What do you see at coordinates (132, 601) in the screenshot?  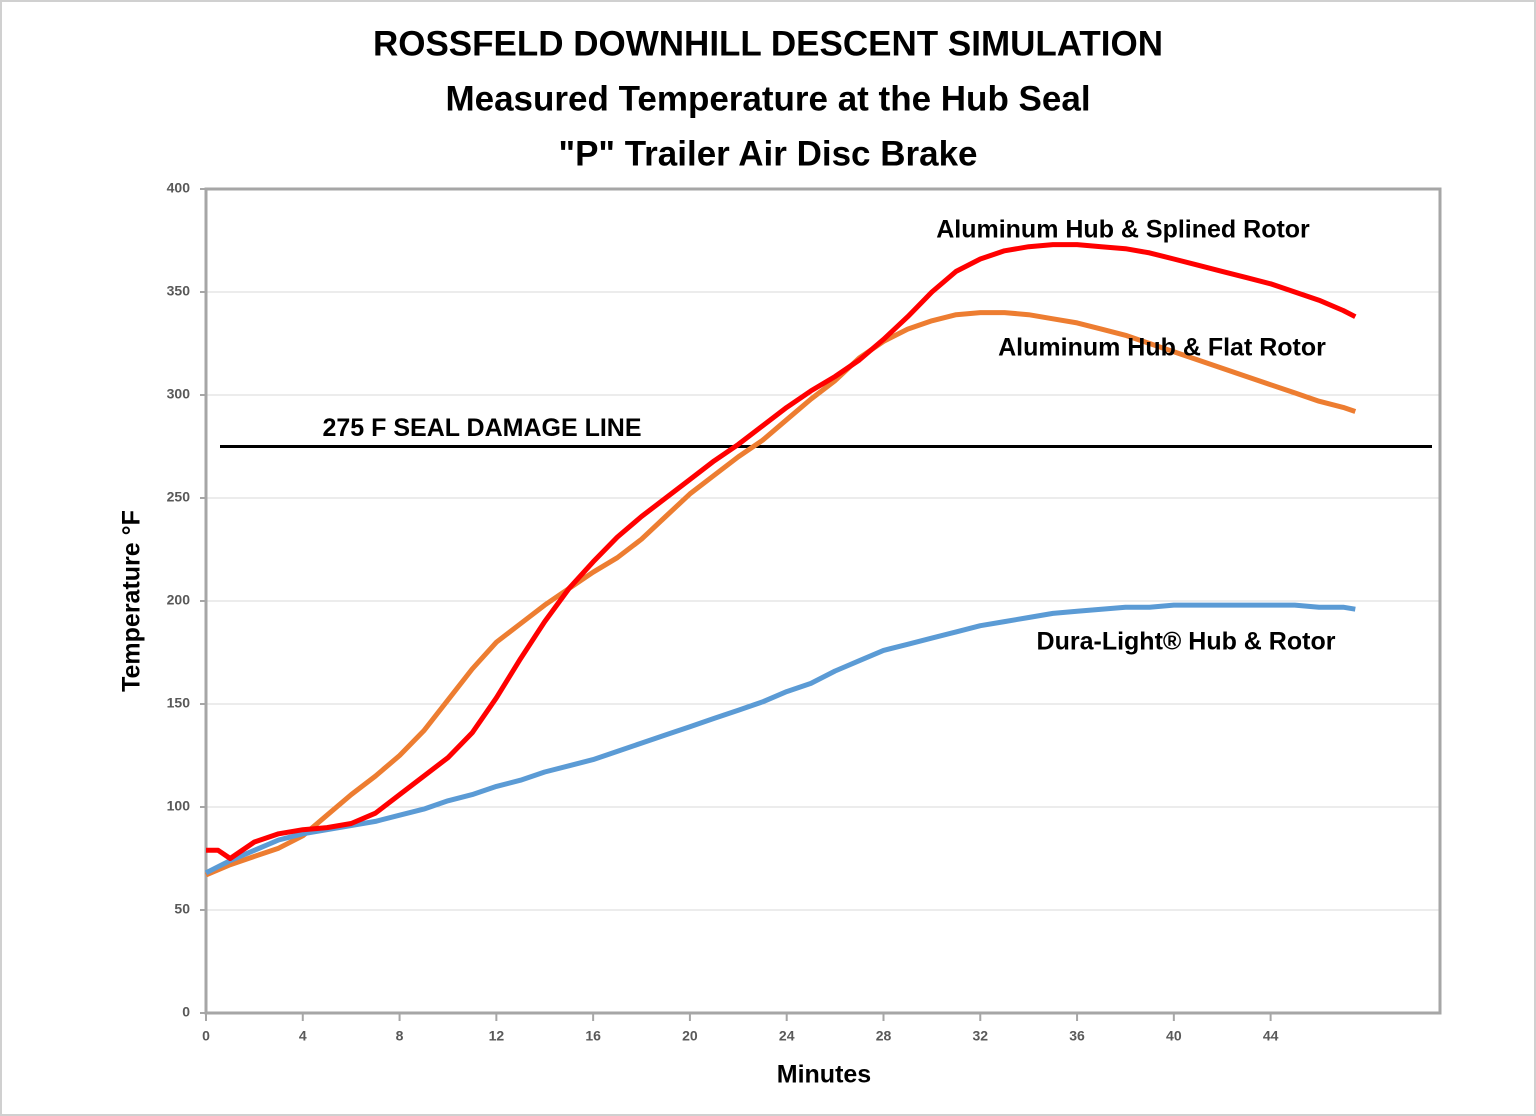 I see `y-axis-label: Temperature °F` at bounding box center [132, 601].